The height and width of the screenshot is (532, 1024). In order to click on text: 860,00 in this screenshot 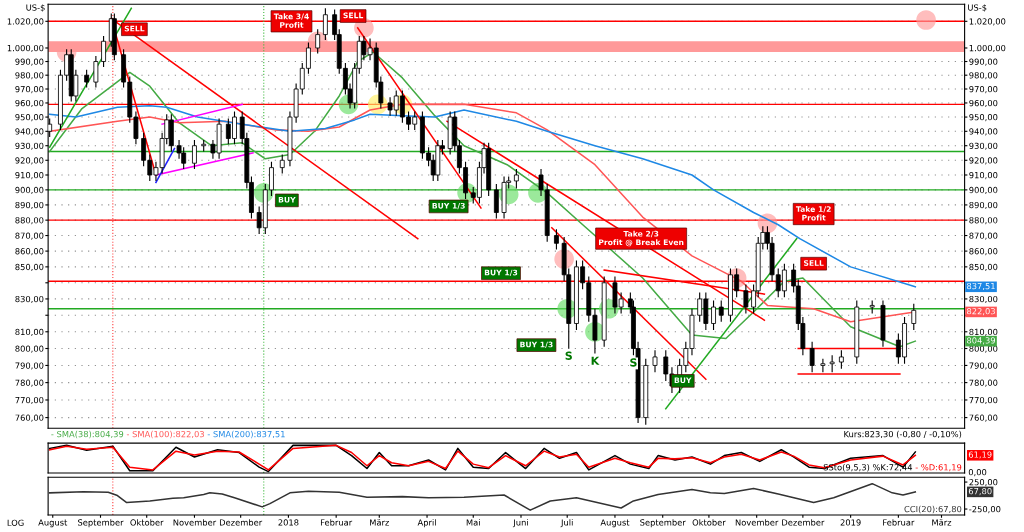, I will do `click(29, 252)`.